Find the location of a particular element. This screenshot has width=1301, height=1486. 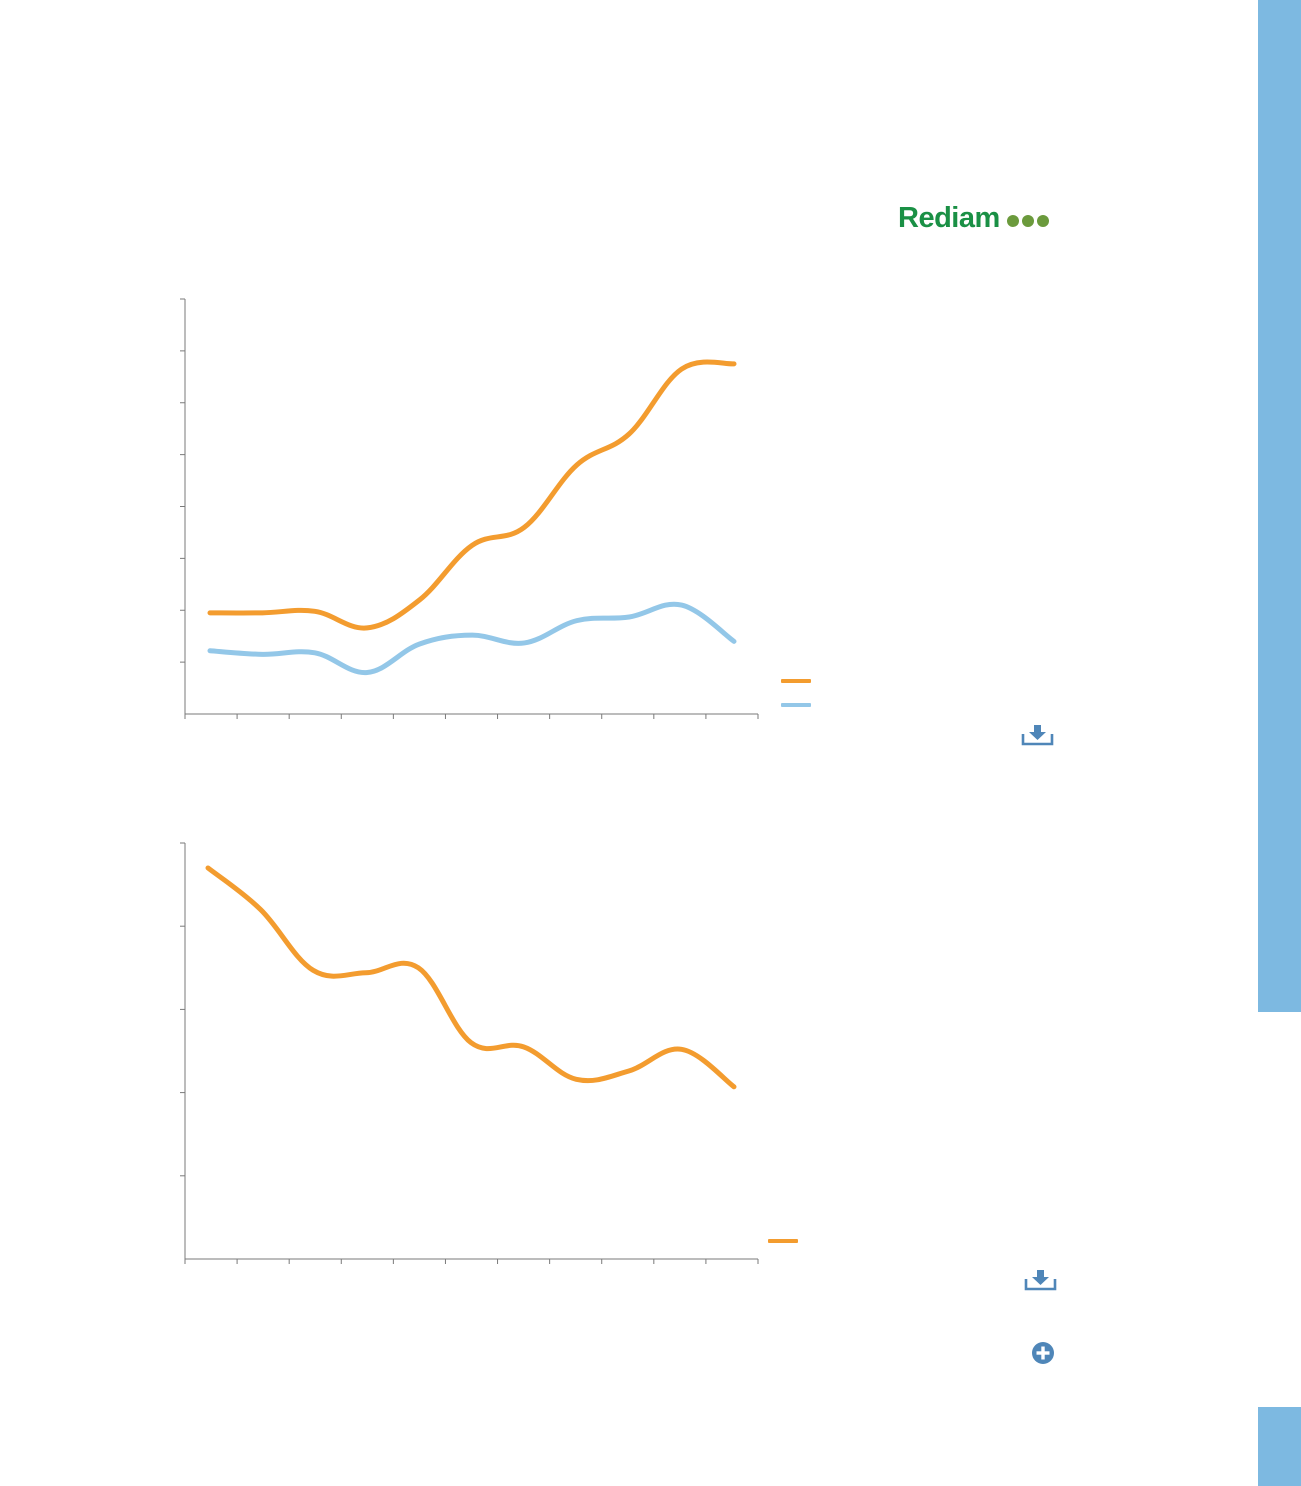

side-tab-top is located at coordinates (1279, 506).